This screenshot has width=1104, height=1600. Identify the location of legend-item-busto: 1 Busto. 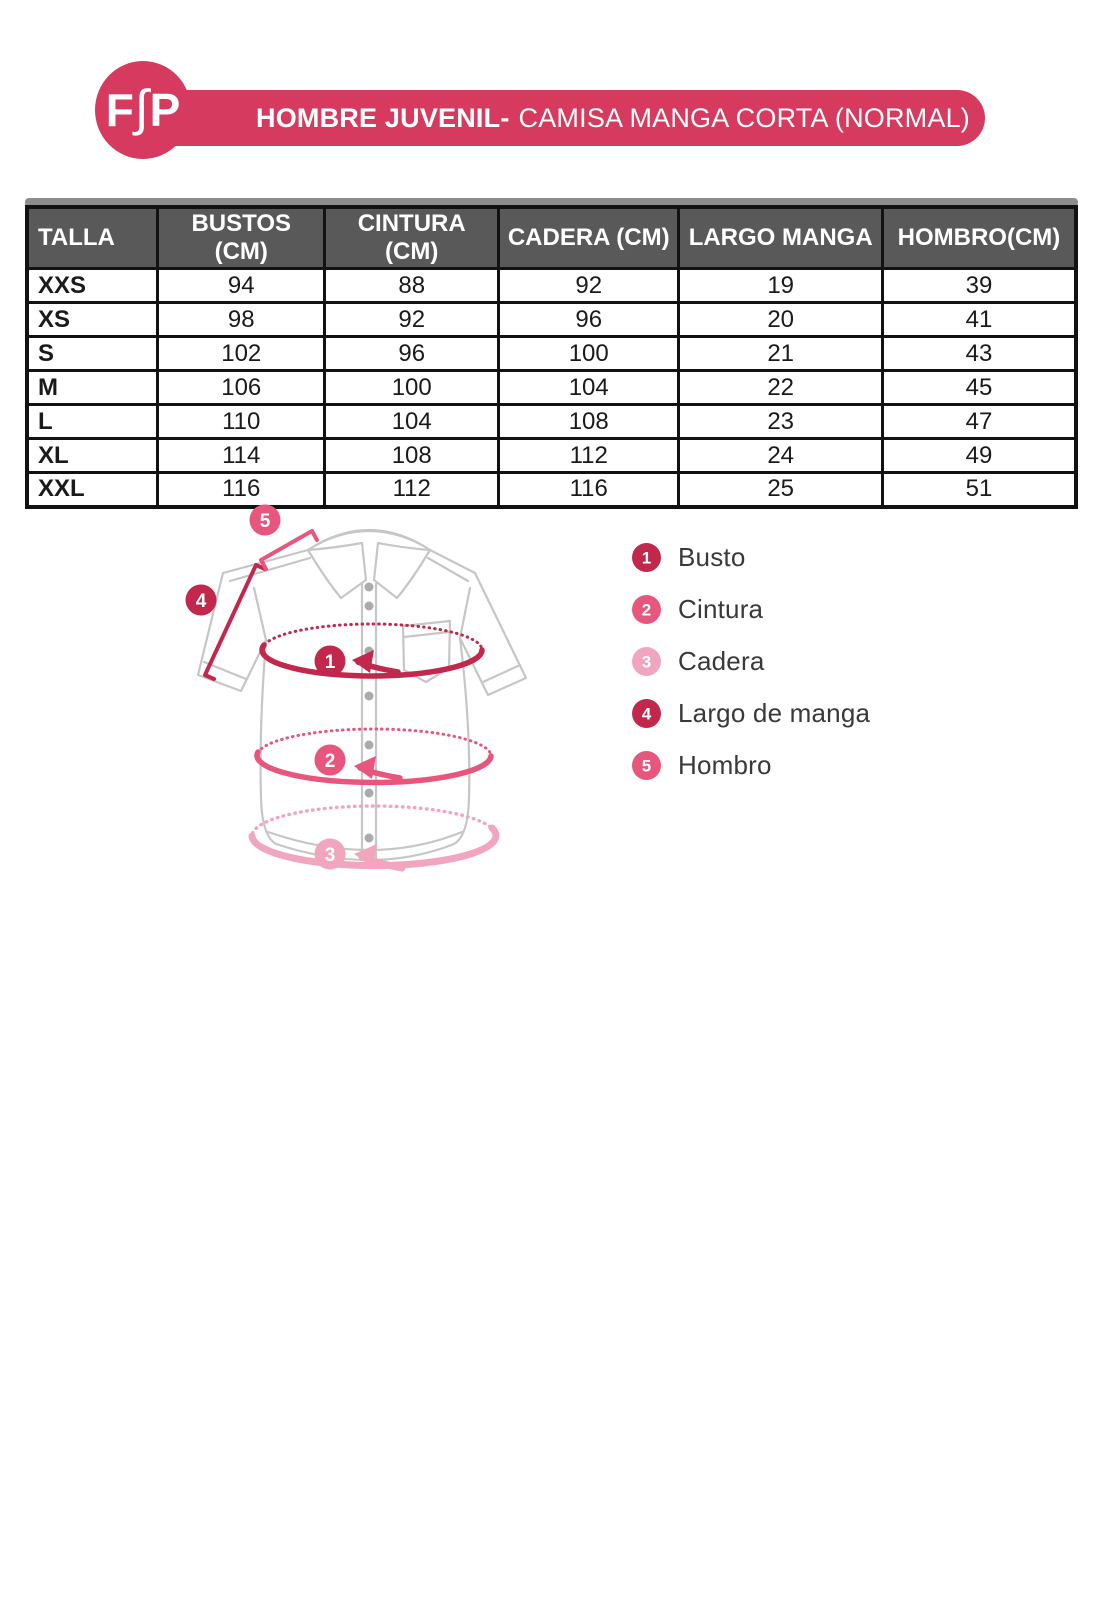
(750, 557).